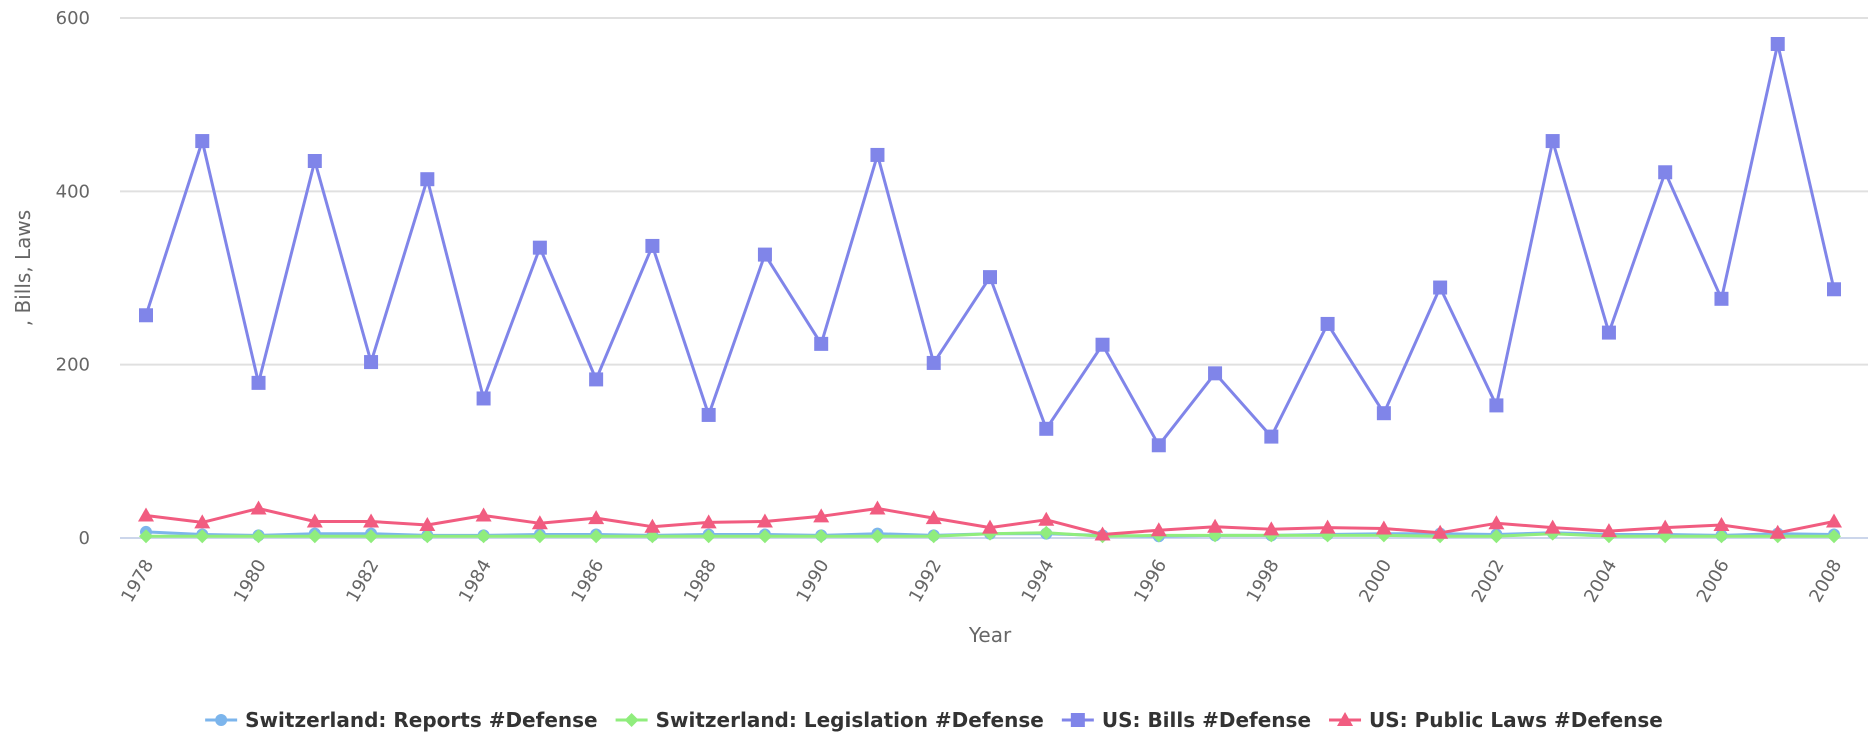 This screenshot has height=737, width=1868. I want to click on y-tick-label: 600, so click(73, 18).